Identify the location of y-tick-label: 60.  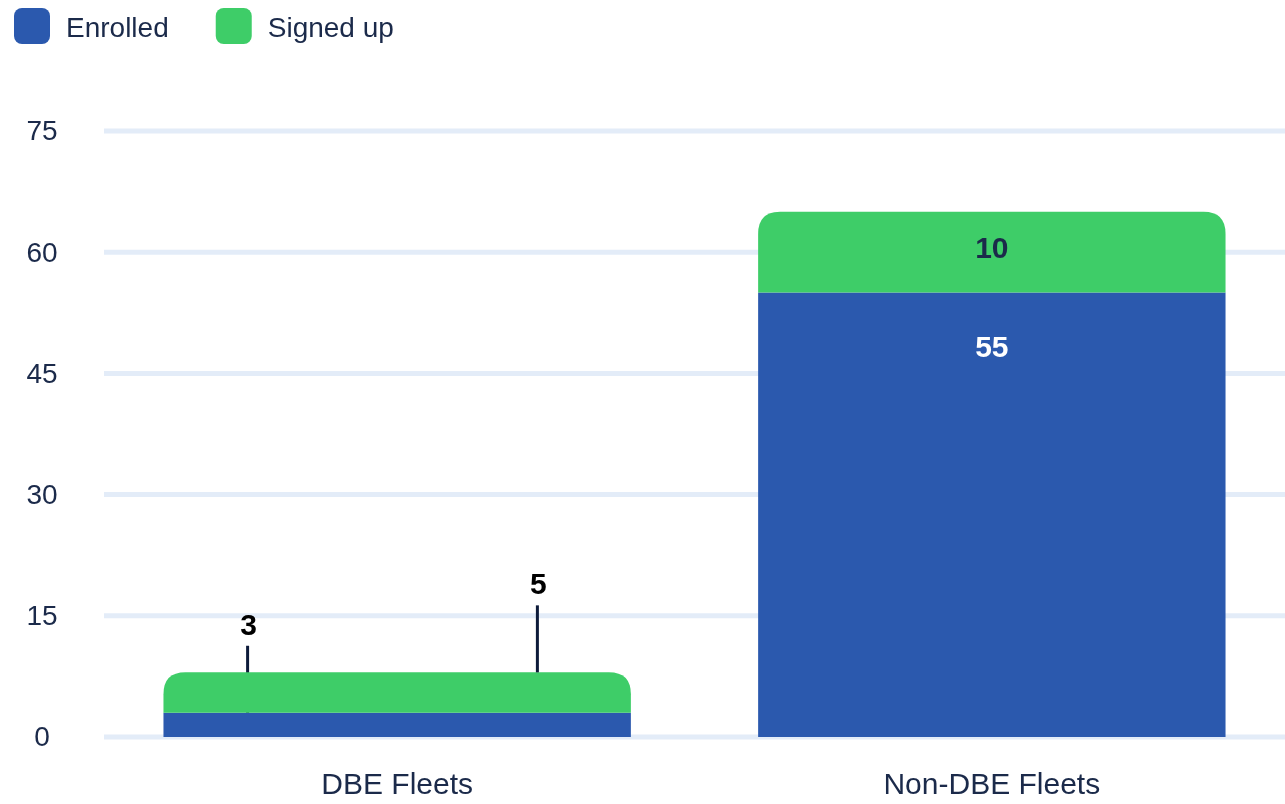
(42, 252).